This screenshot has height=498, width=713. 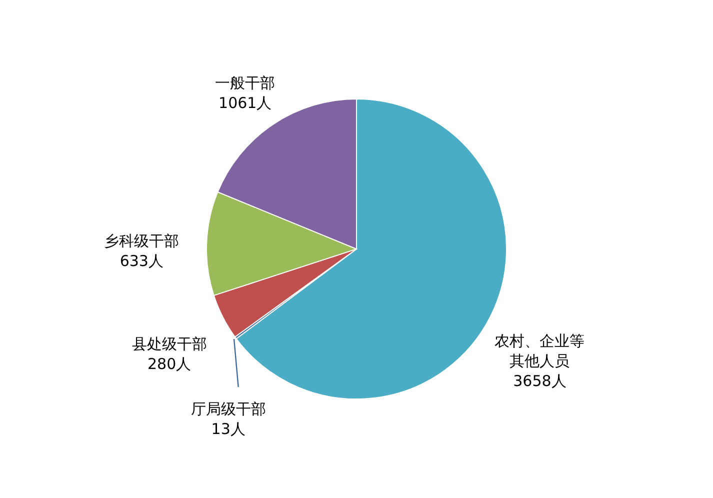 I want to click on slice-label: 县处级干部, so click(x=169, y=344).